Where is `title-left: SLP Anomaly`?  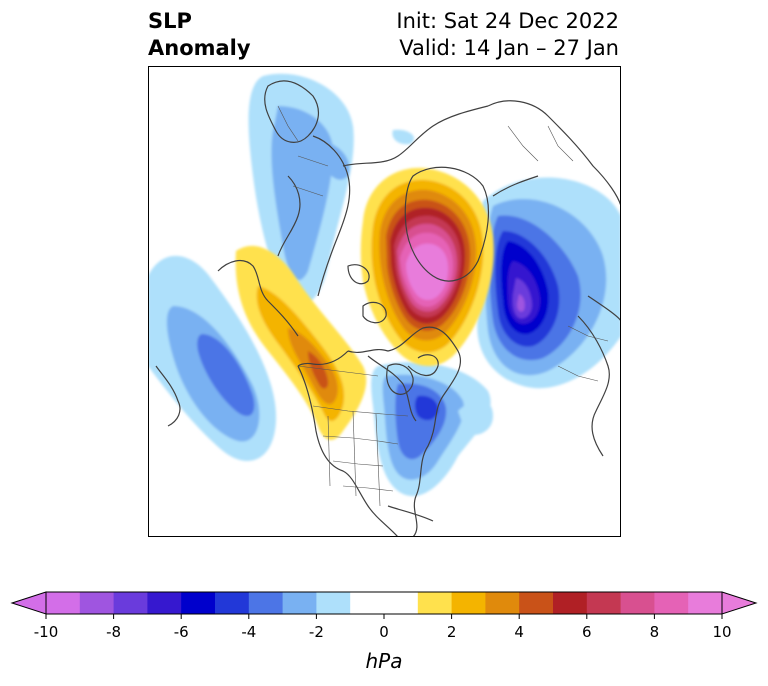
title-left: SLP Anomaly is located at coordinates (199, 35).